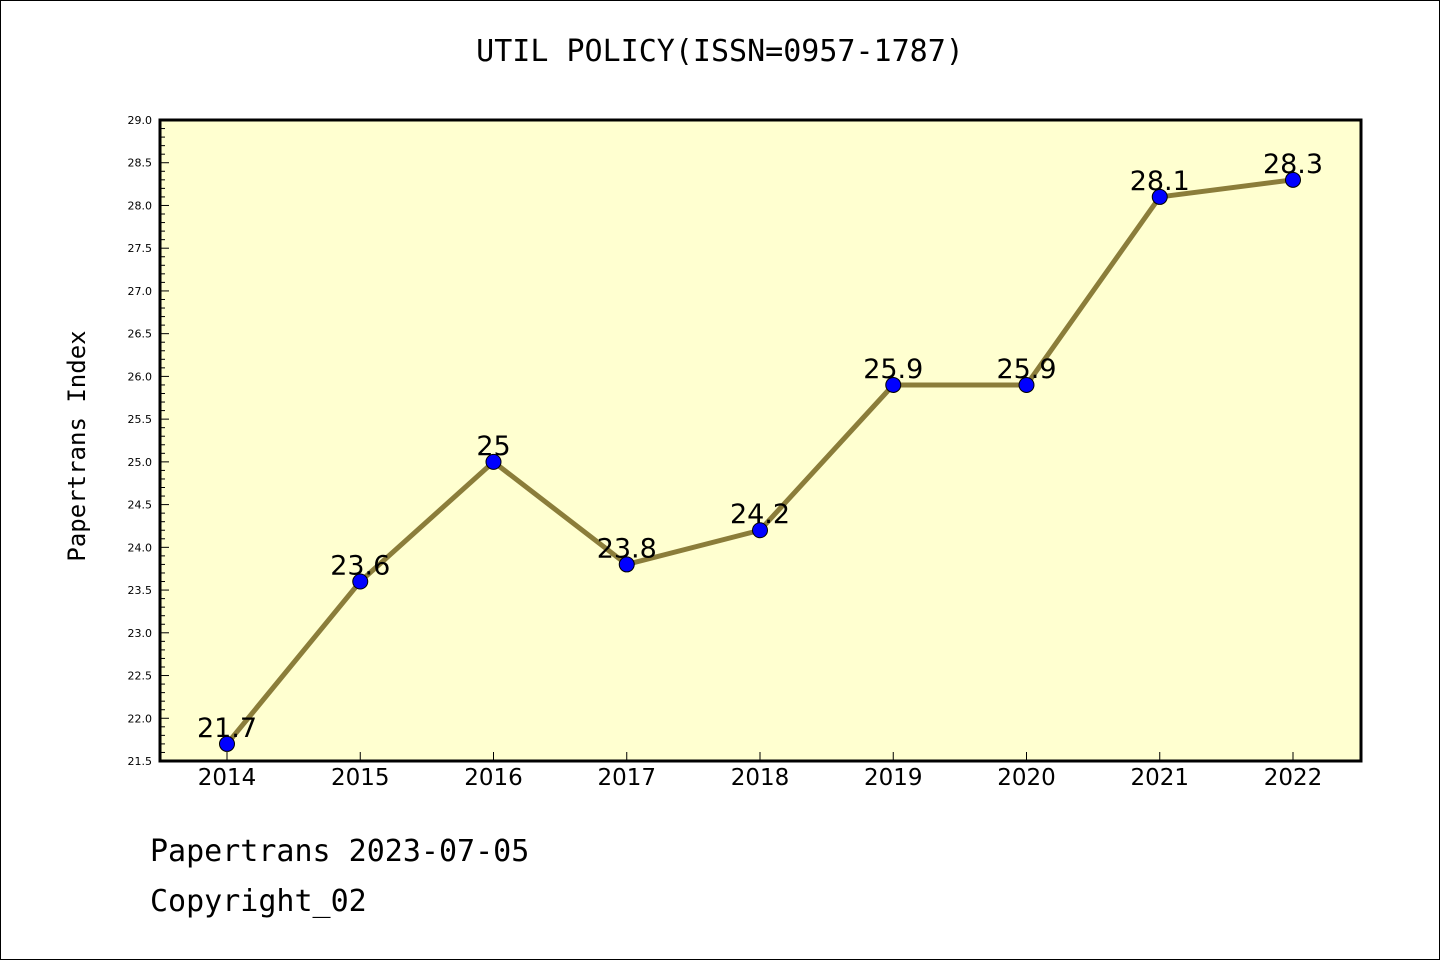 The height and width of the screenshot is (960, 1440). I want to click on x-tick-label: 2020, so click(1026, 778).